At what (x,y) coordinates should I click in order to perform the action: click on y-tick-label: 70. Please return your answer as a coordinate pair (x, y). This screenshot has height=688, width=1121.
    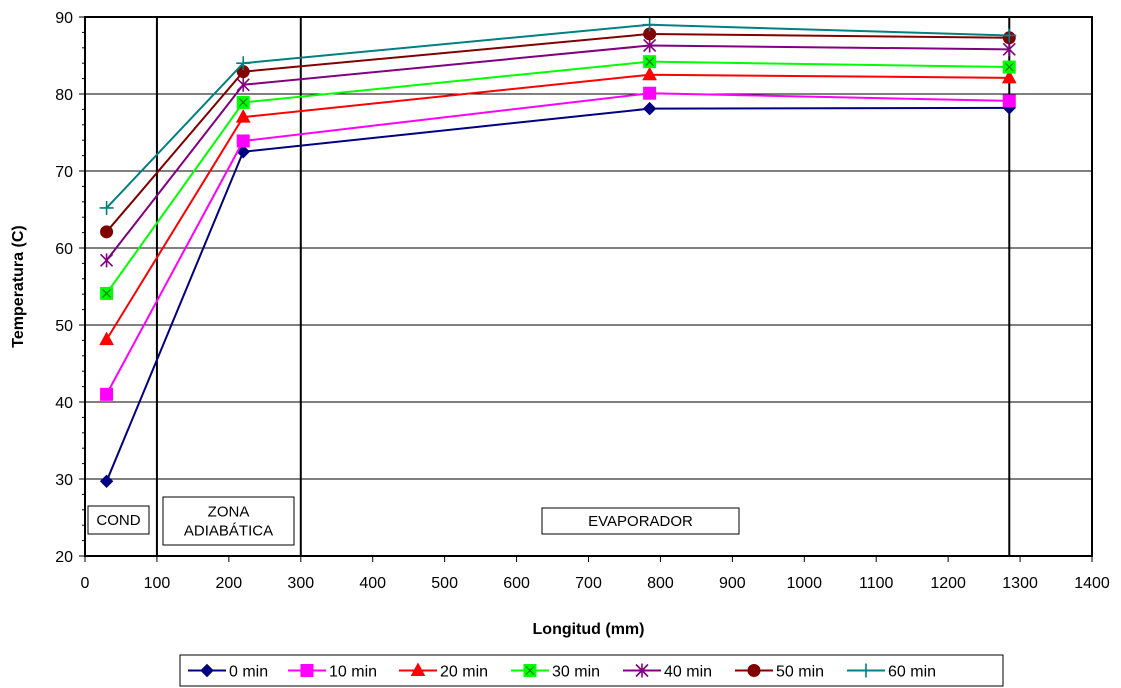
    Looking at the image, I should click on (64, 172).